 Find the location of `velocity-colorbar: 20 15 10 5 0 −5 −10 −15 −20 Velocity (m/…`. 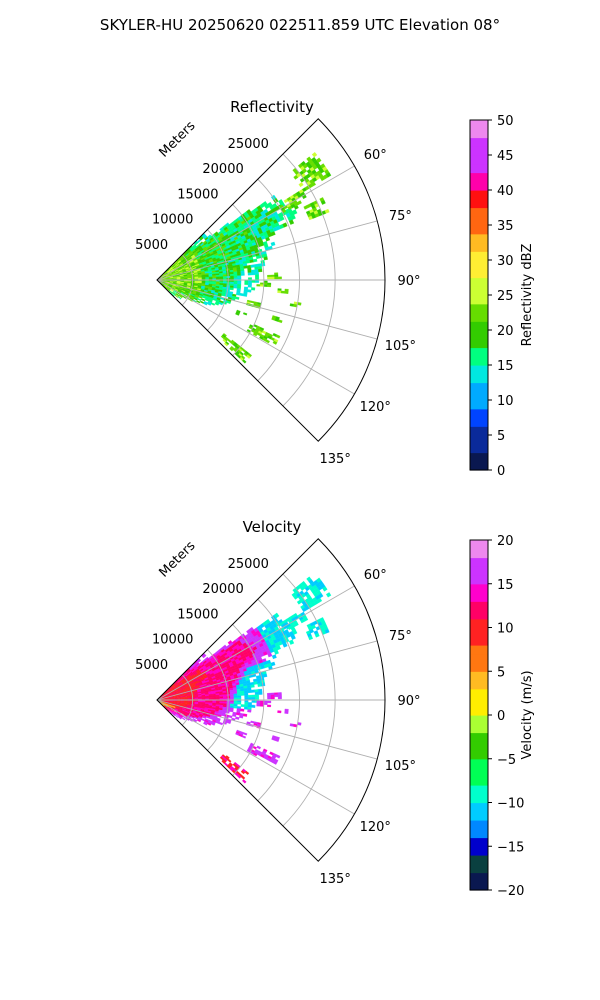

velocity-colorbar: 20 15 10 5 0 −5 −10 −15 −20 Velocity (m/… is located at coordinates (502, 716).